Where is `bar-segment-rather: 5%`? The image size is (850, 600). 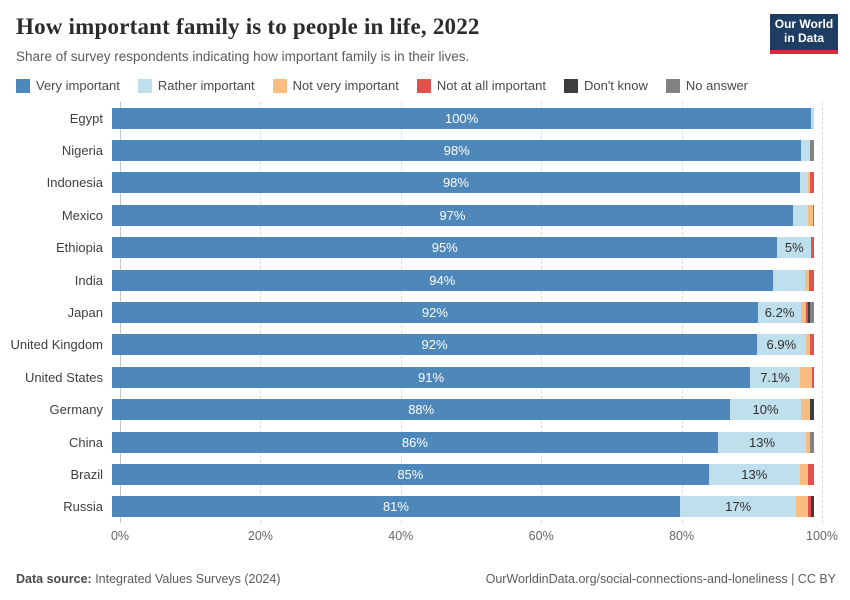 bar-segment-rather: 5% is located at coordinates (794, 248).